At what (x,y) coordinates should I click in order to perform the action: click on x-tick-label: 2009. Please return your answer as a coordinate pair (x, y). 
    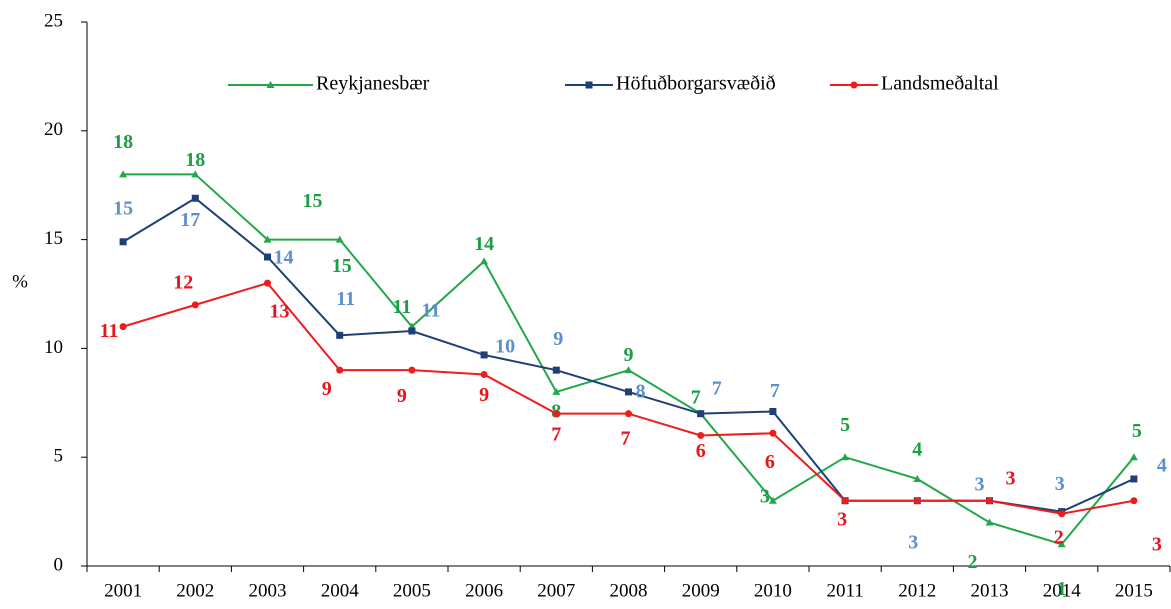
    Looking at the image, I should click on (701, 590).